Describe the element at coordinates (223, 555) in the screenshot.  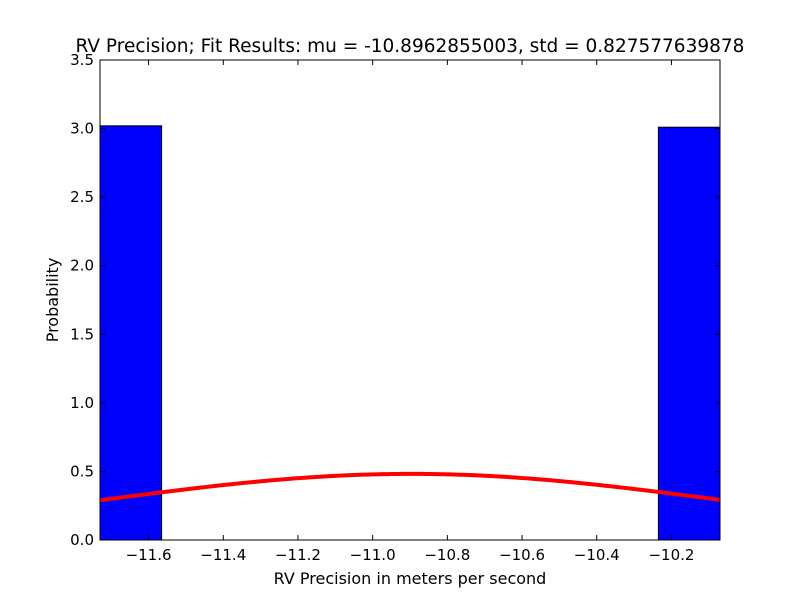
I see `x-tick-label: −11.4` at that location.